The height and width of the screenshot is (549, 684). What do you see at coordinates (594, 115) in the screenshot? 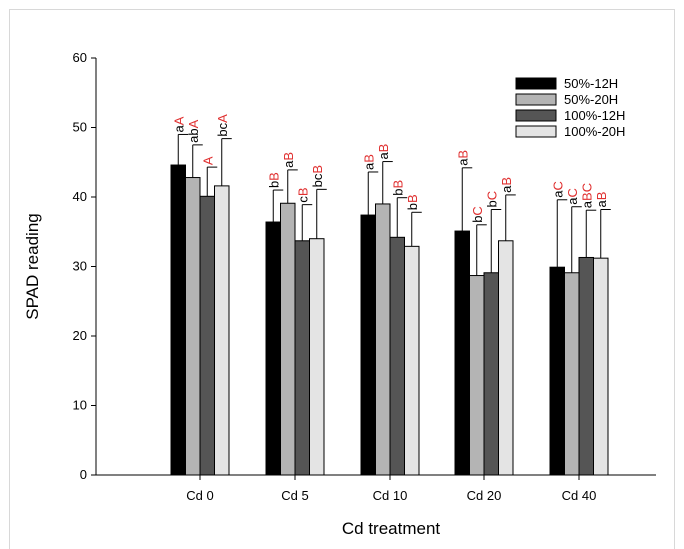
I see `legend-label: 100%-12H` at bounding box center [594, 115].